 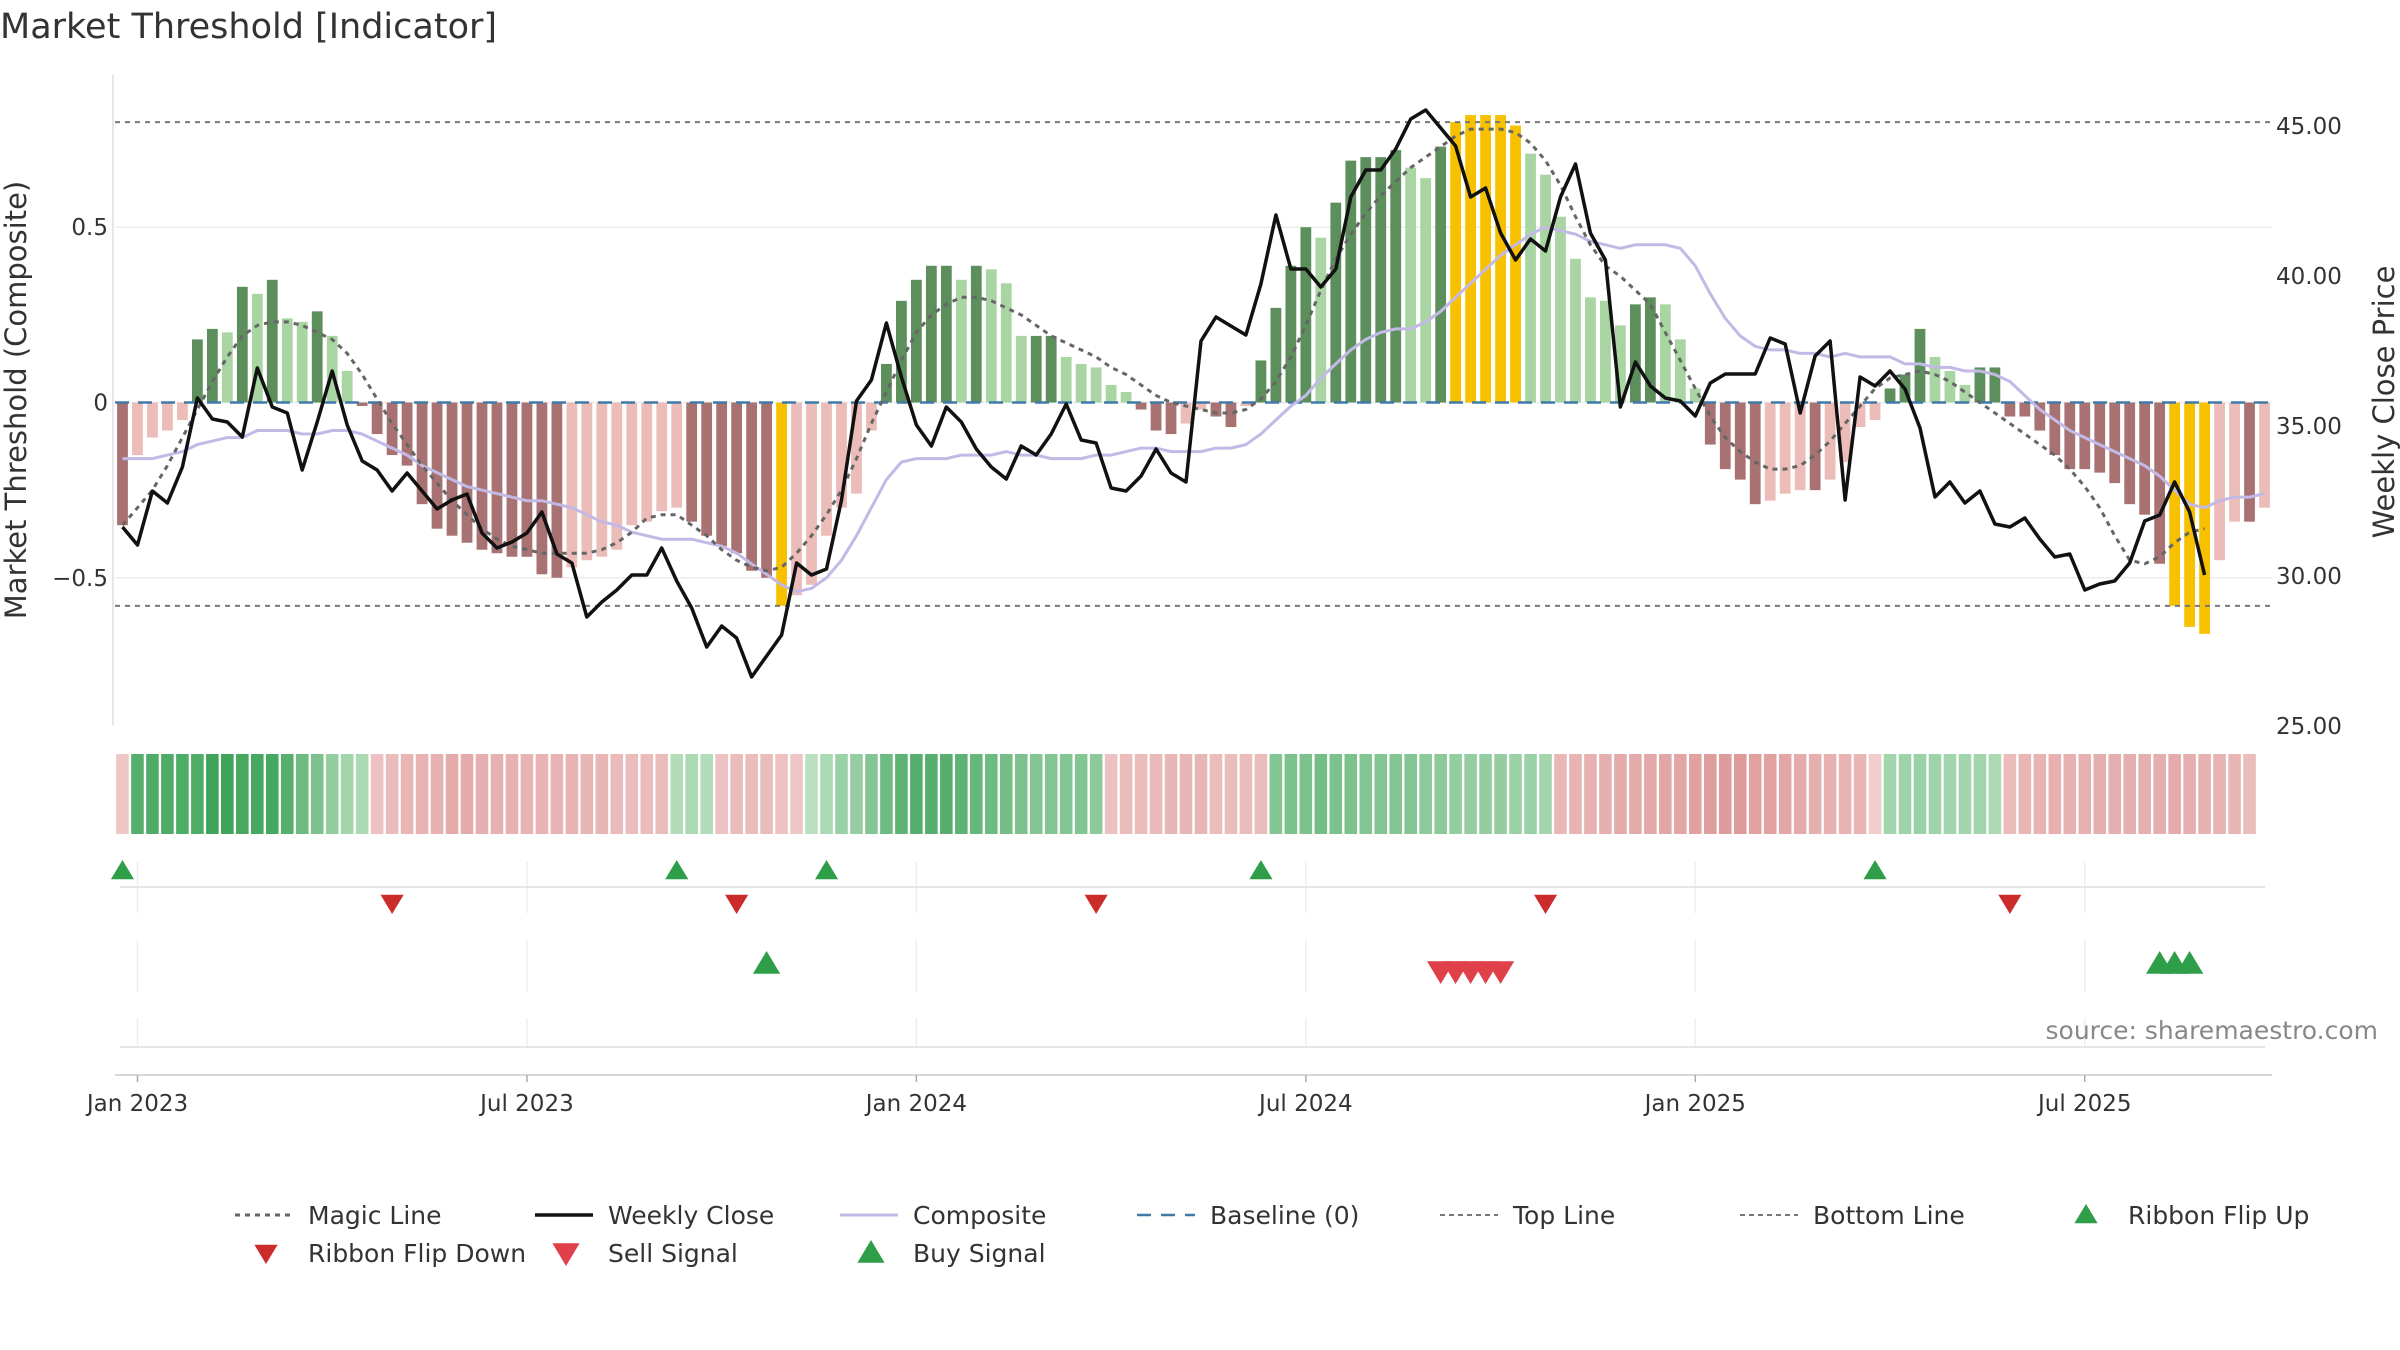 I want to click on x-tick-label: Jan 2024, so click(x=915, y=1104).